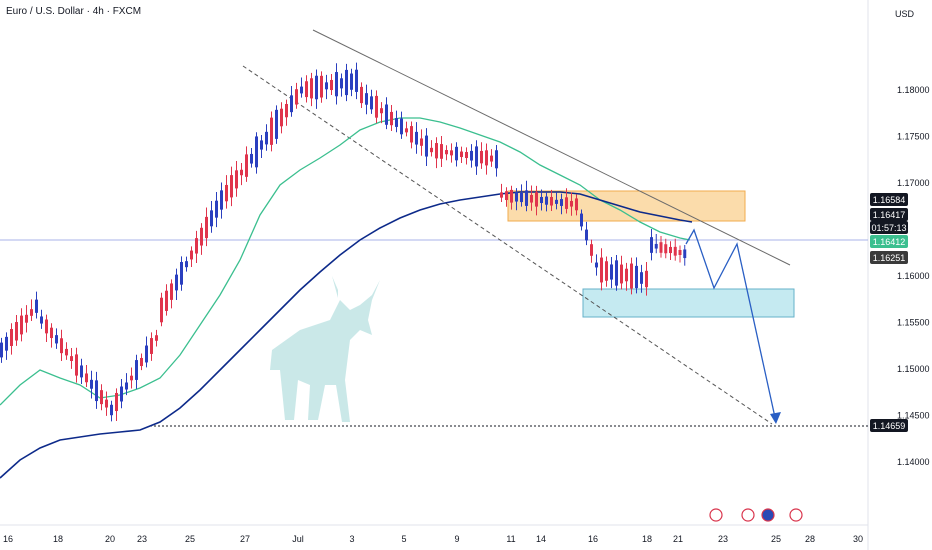 This screenshot has width=932, height=550. Describe the element at coordinates (731, 325) in the screenshot. I see `projection-path` at that location.